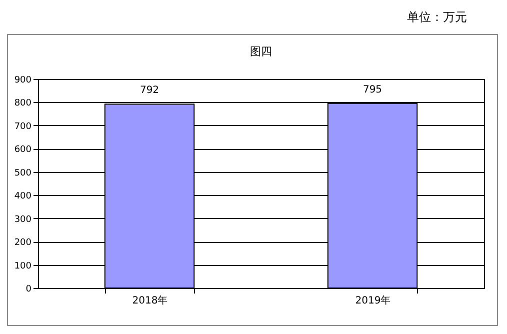  Describe the element at coordinates (23, 103) in the screenshot. I see `y-tick-label: 800` at that location.